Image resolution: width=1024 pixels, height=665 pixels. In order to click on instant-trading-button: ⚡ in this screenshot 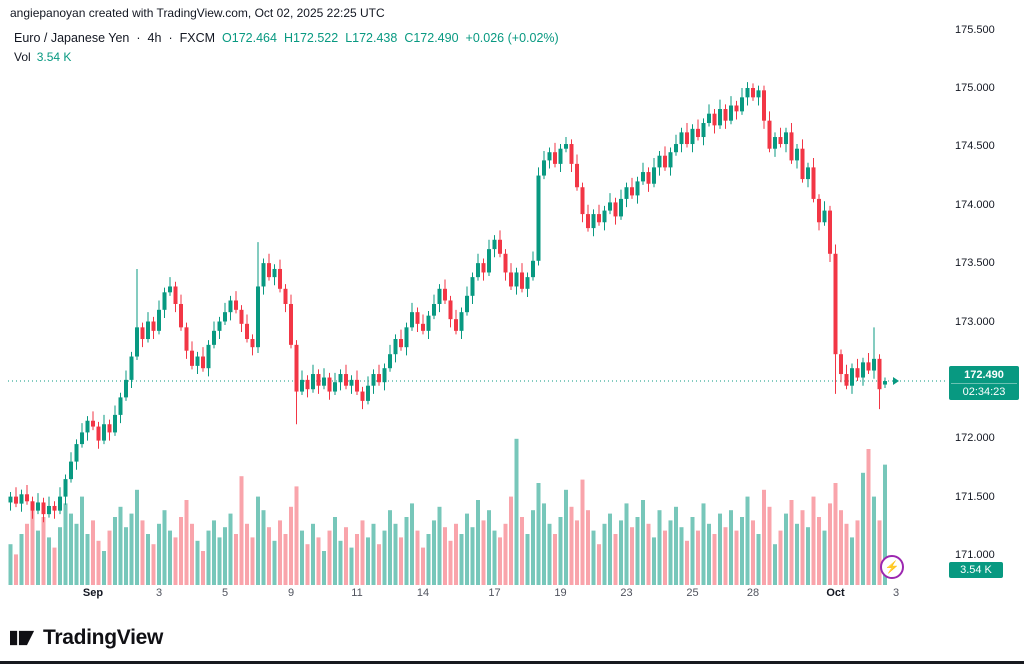, I will do `click(892, 567)`.